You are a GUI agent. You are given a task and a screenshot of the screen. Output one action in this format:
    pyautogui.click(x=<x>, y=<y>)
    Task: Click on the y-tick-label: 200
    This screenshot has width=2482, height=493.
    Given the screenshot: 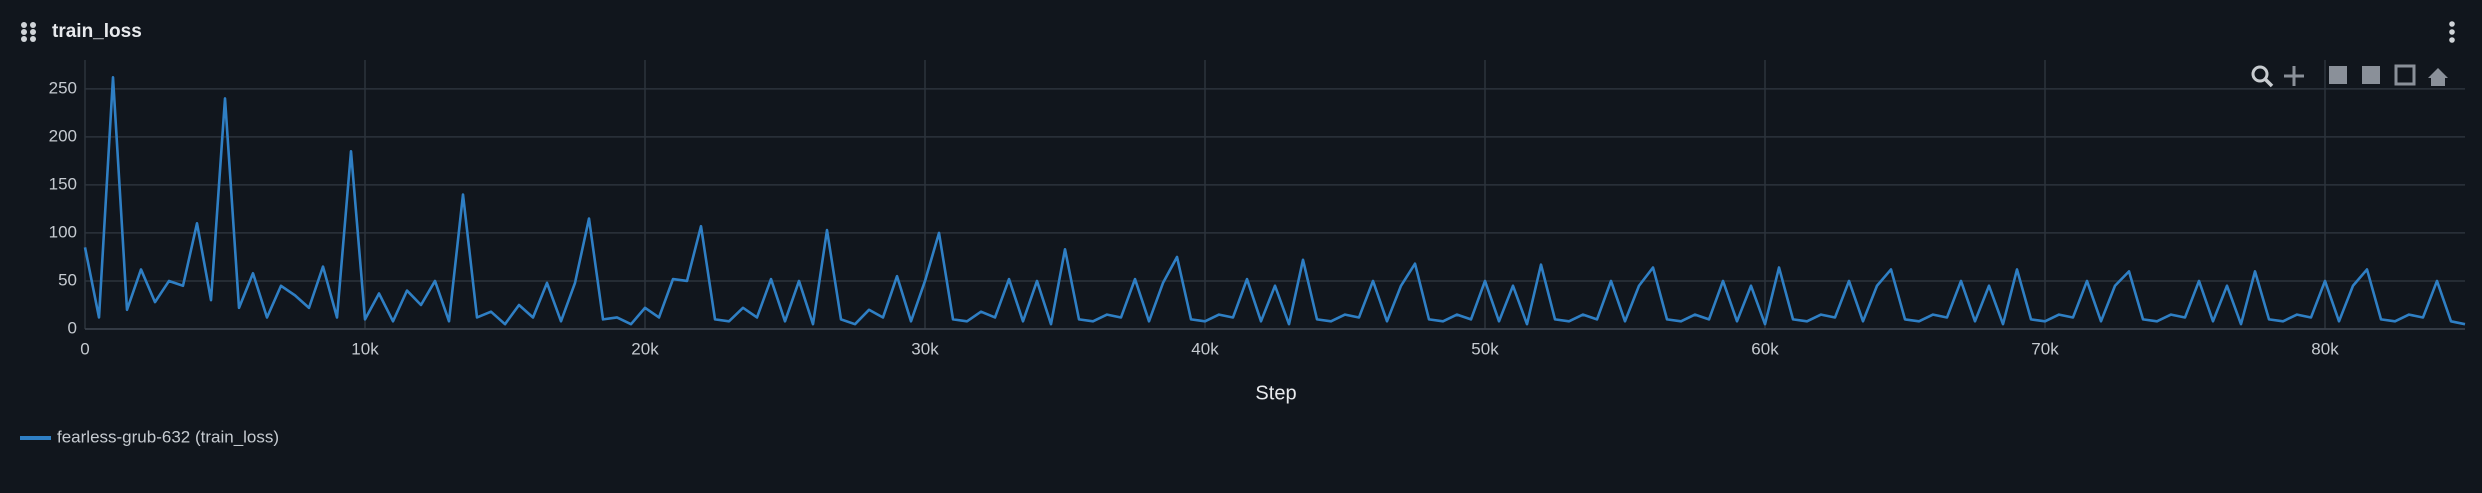 What is the action you would take?
    pyautogui.click(x=63, y=135)
    